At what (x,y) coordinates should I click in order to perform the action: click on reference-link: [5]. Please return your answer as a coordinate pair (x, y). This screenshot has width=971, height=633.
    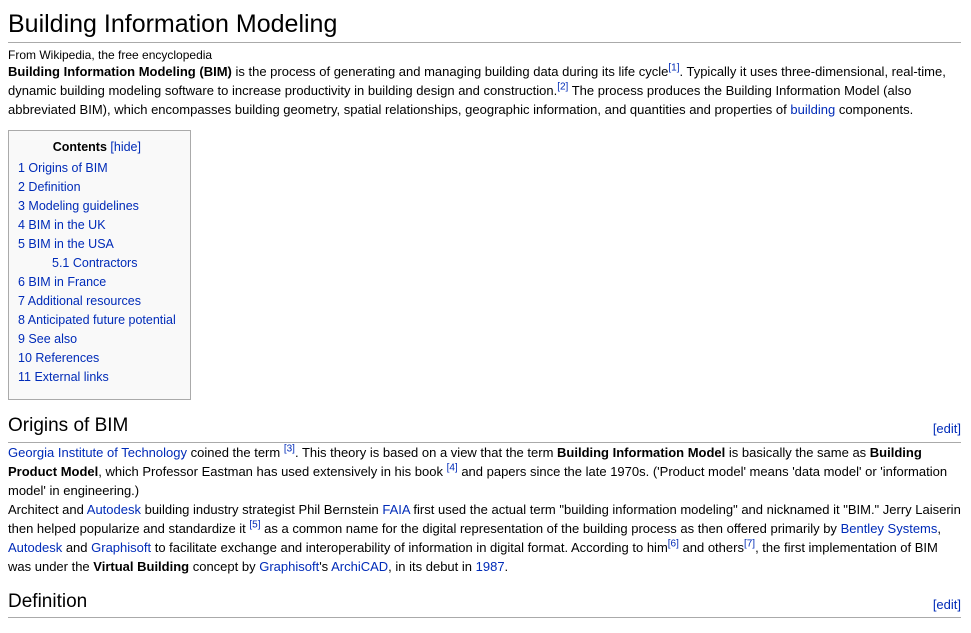
    Looking at the image, I should click on (255, 525).